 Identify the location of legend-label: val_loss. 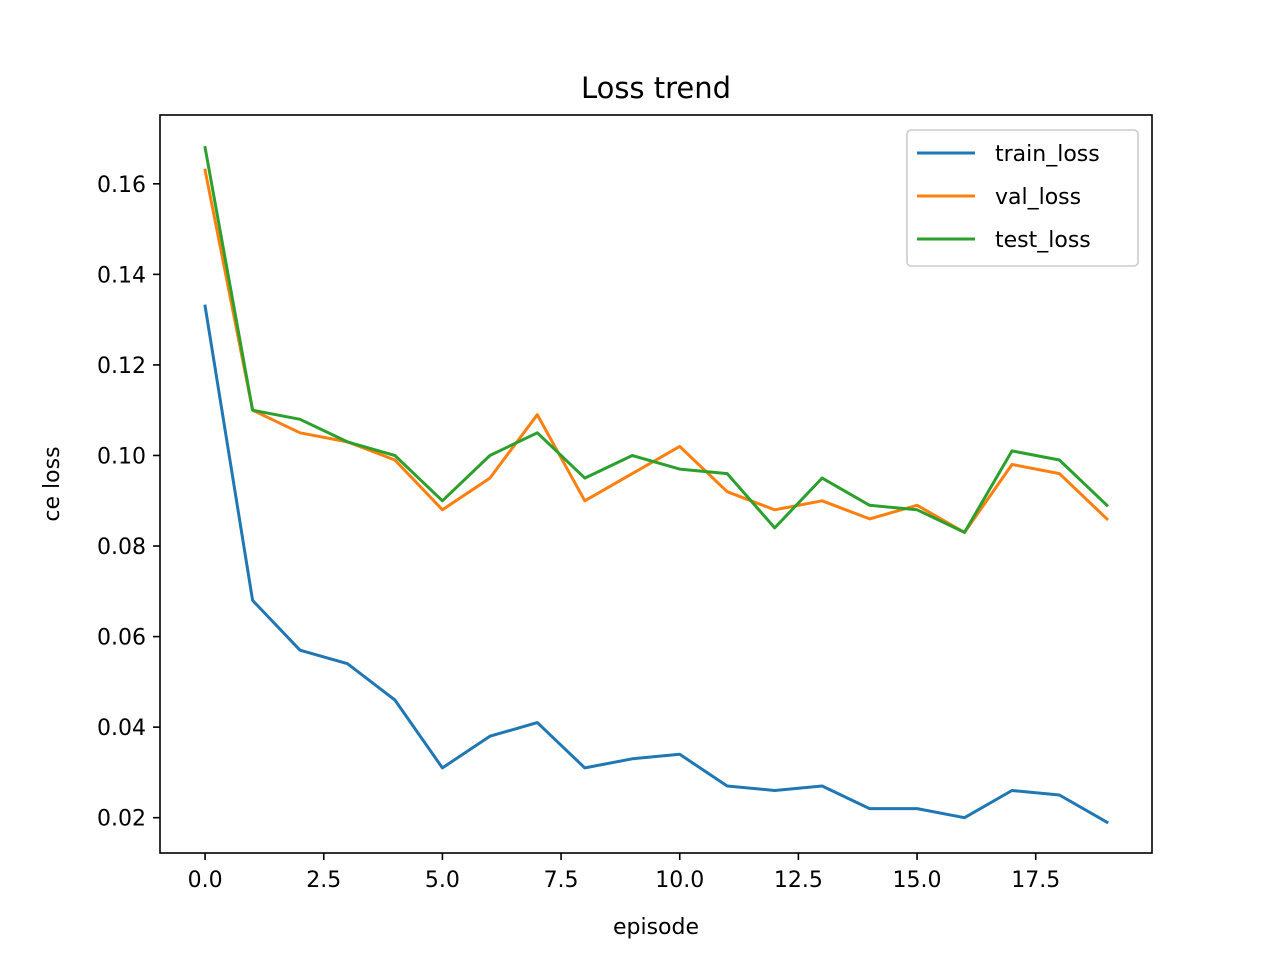
(1038, 197).